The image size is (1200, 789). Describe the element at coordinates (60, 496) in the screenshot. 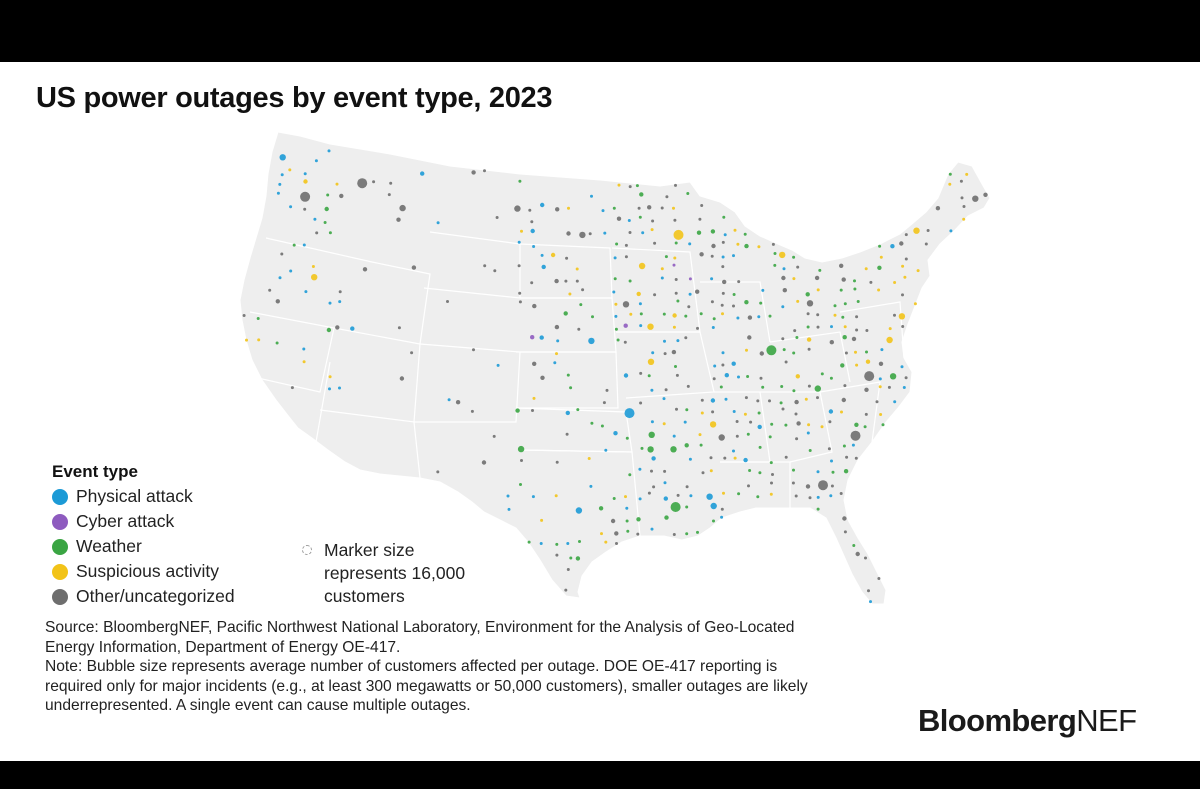

I see `legend-swatch-physical-attack` at that location.